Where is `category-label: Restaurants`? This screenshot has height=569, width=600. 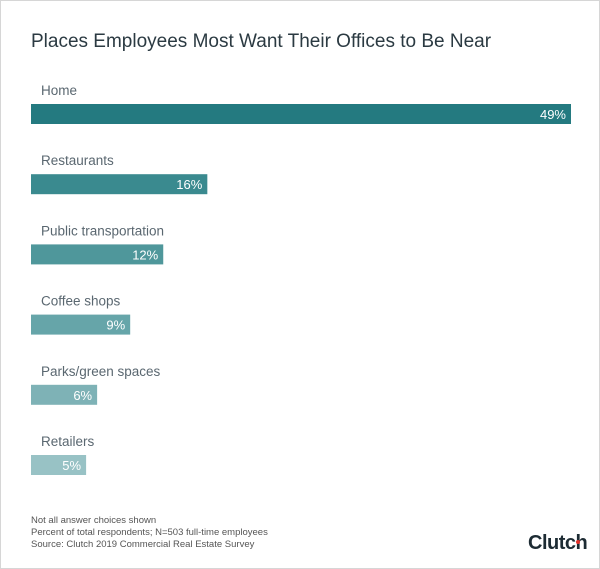
category-label: Restaurants is located at coordinates (77, 160).